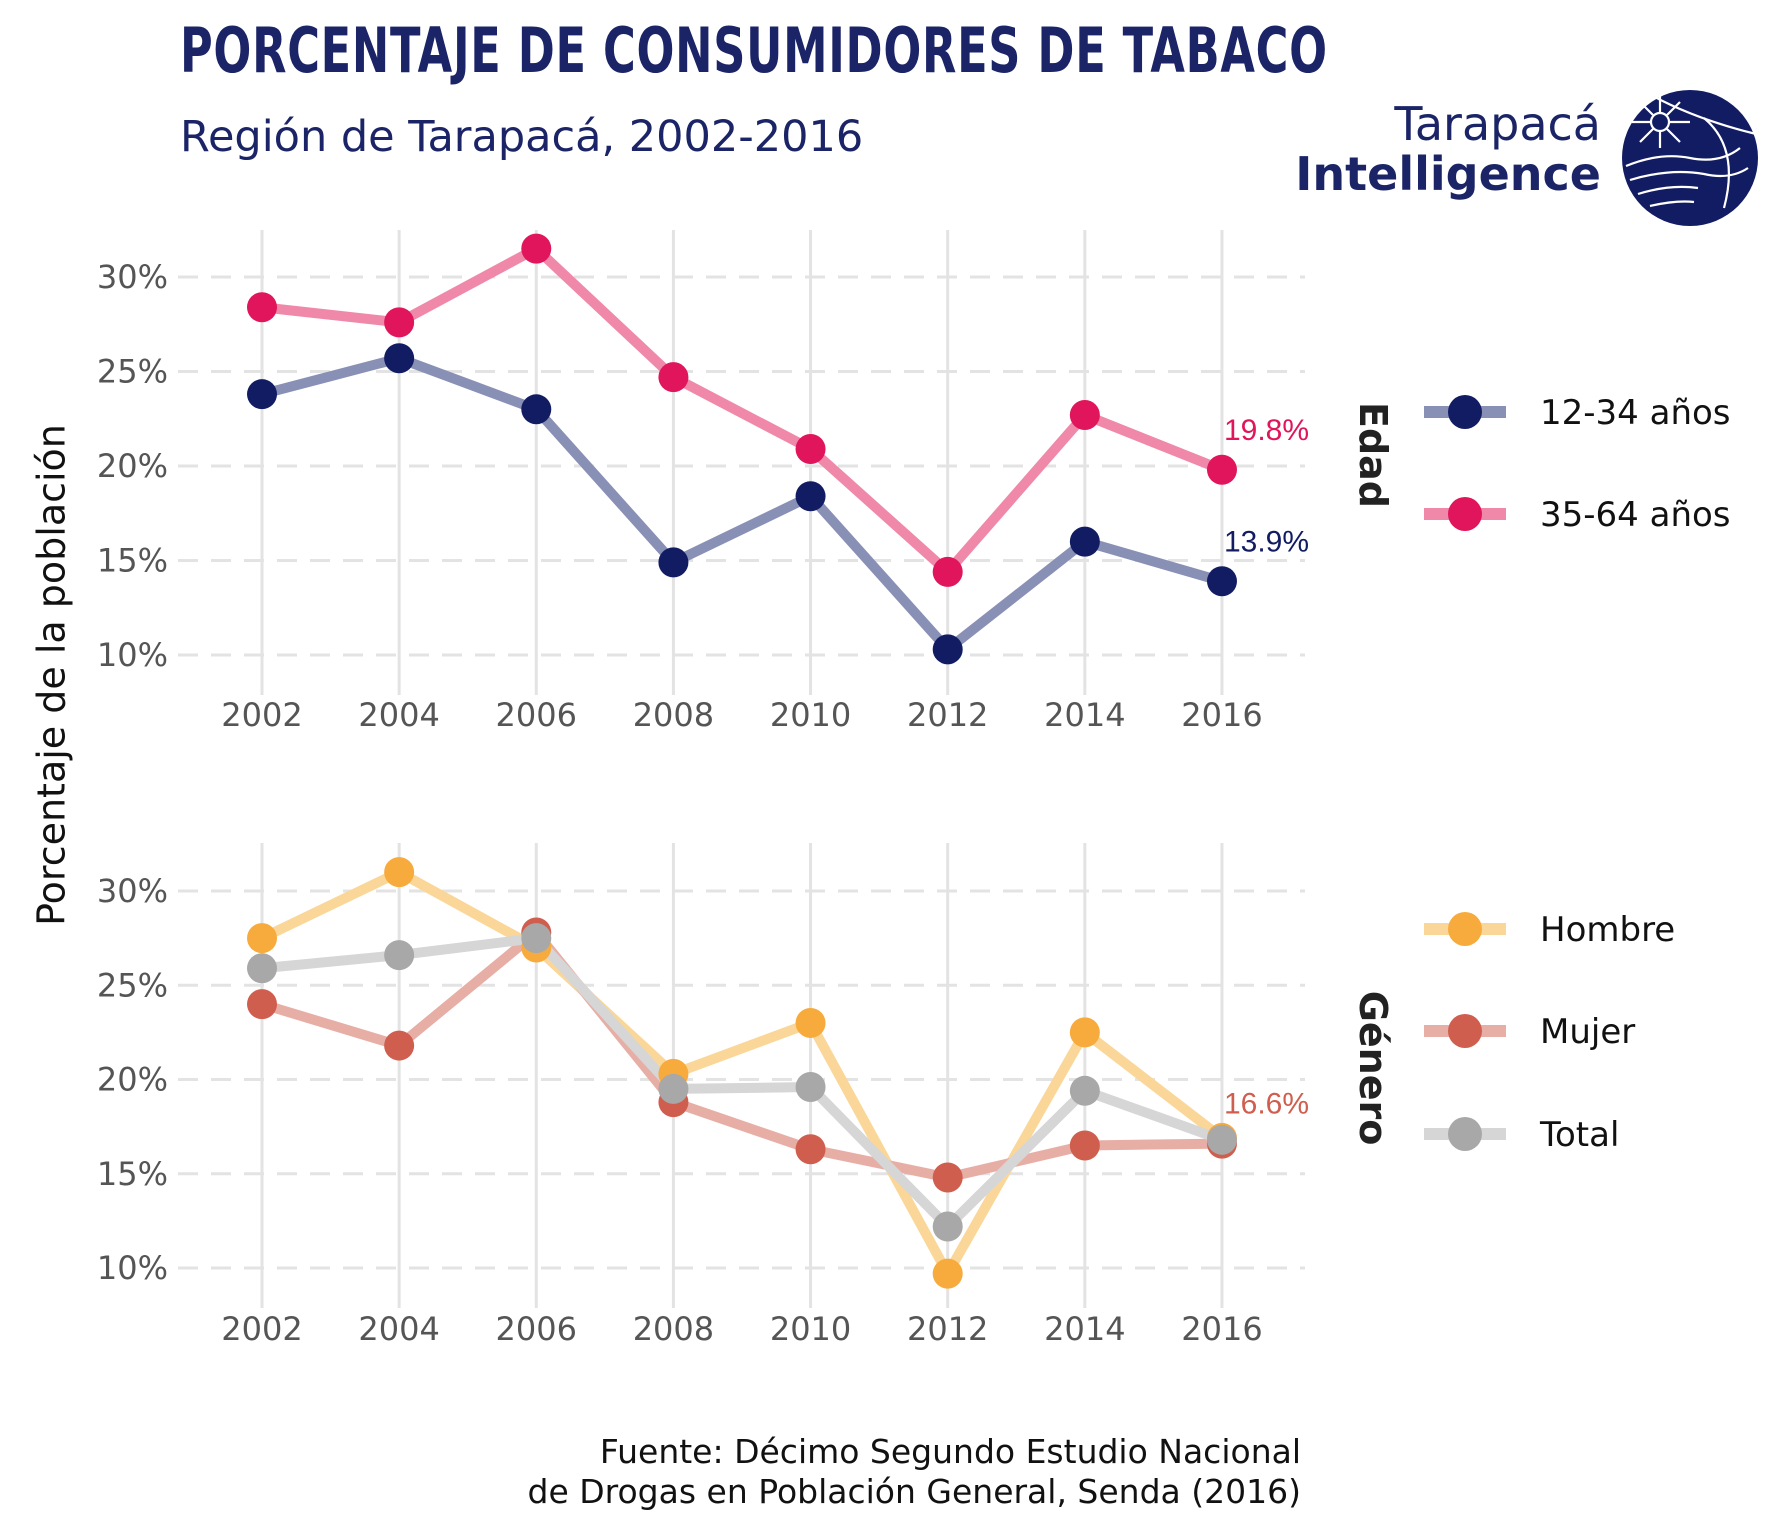 The height and width of the screenshot is (1535, 1771). What do you see at coordinates (1373, 455) in the screenshot?
I see `facet-label-edad: Edad` at bounding box center [1373, 455].